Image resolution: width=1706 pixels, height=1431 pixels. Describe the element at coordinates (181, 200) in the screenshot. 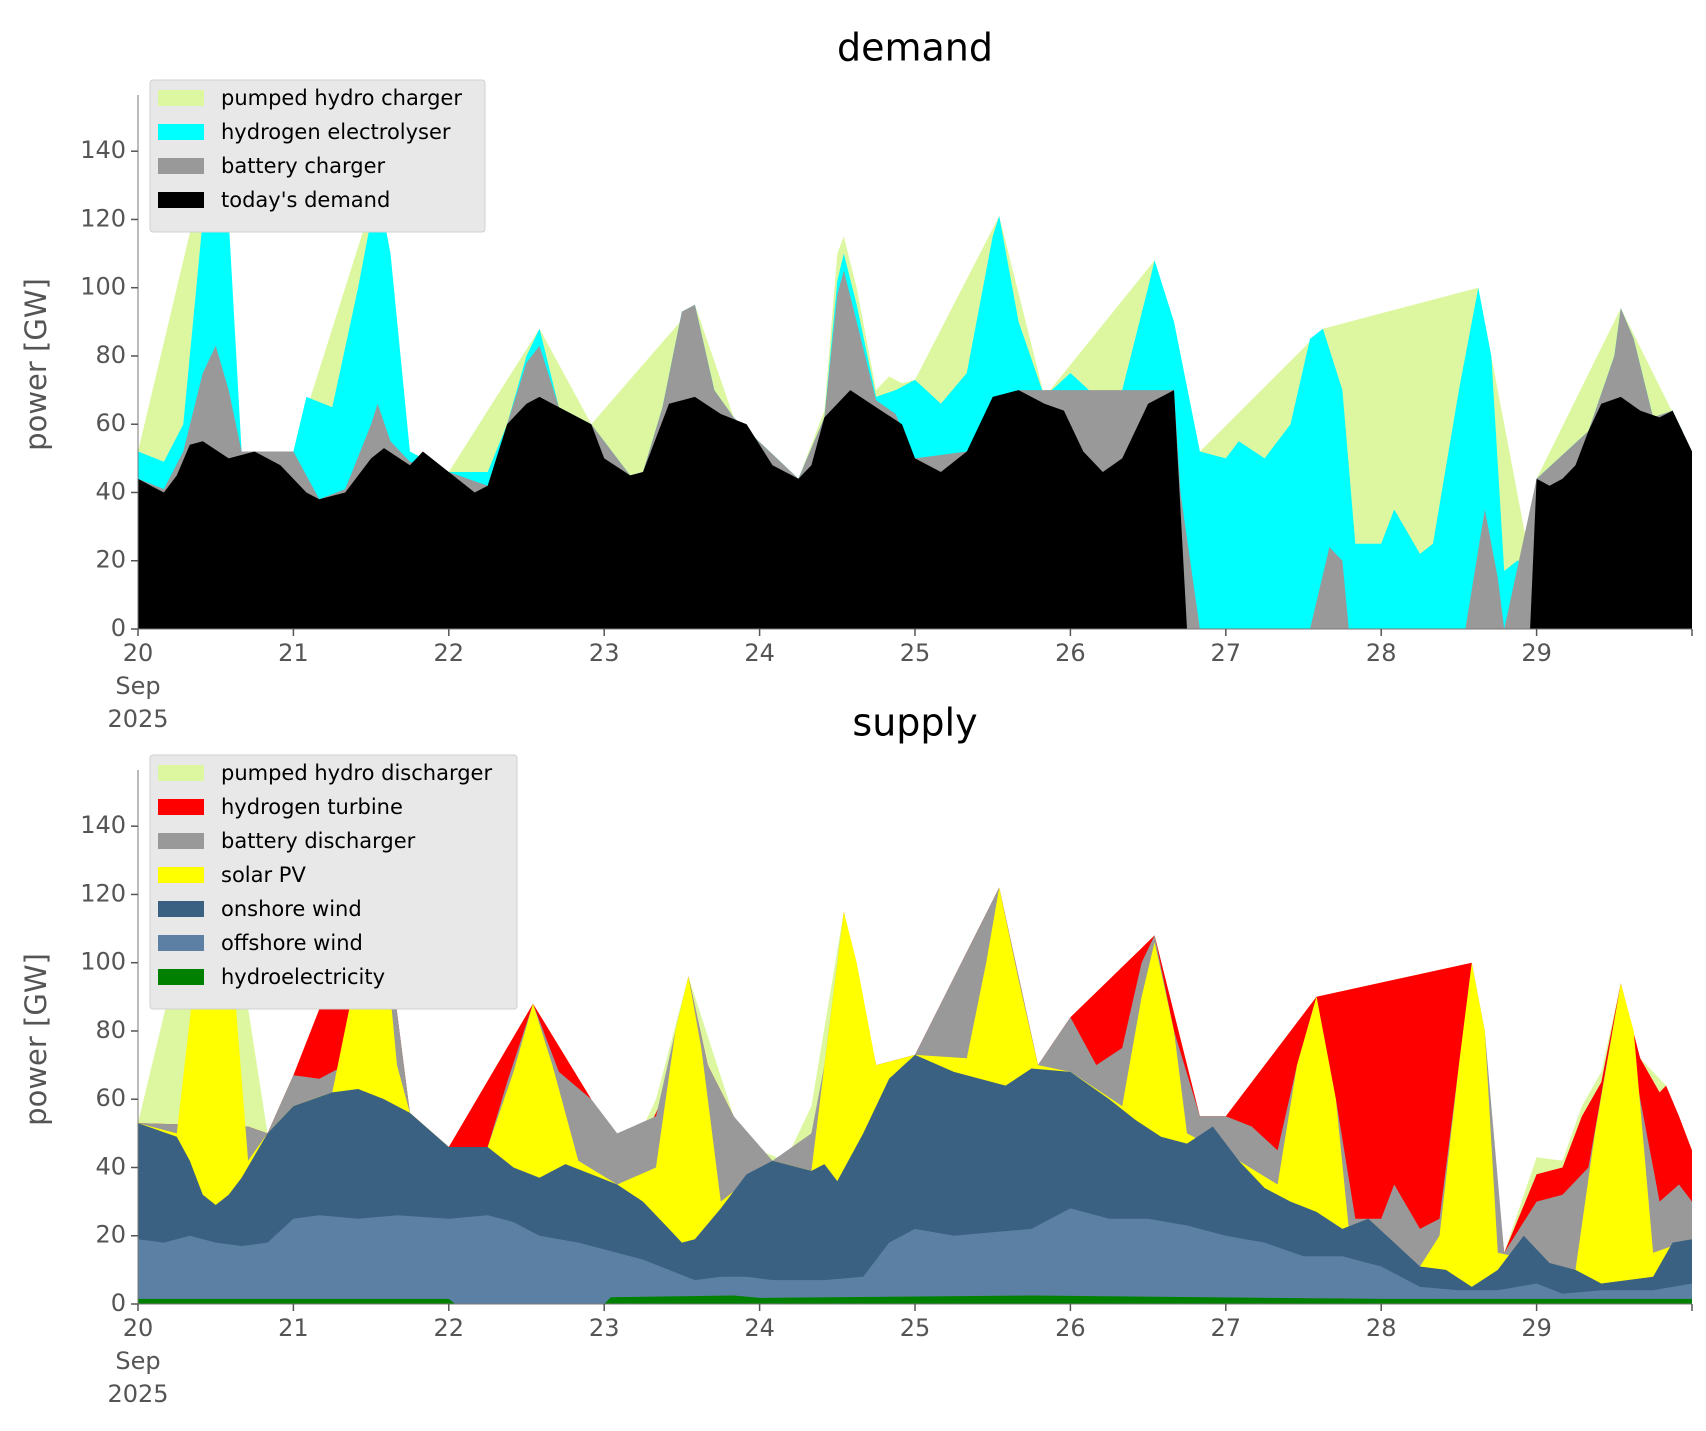

I see `legend-swatch-today-s-demand` at that location.